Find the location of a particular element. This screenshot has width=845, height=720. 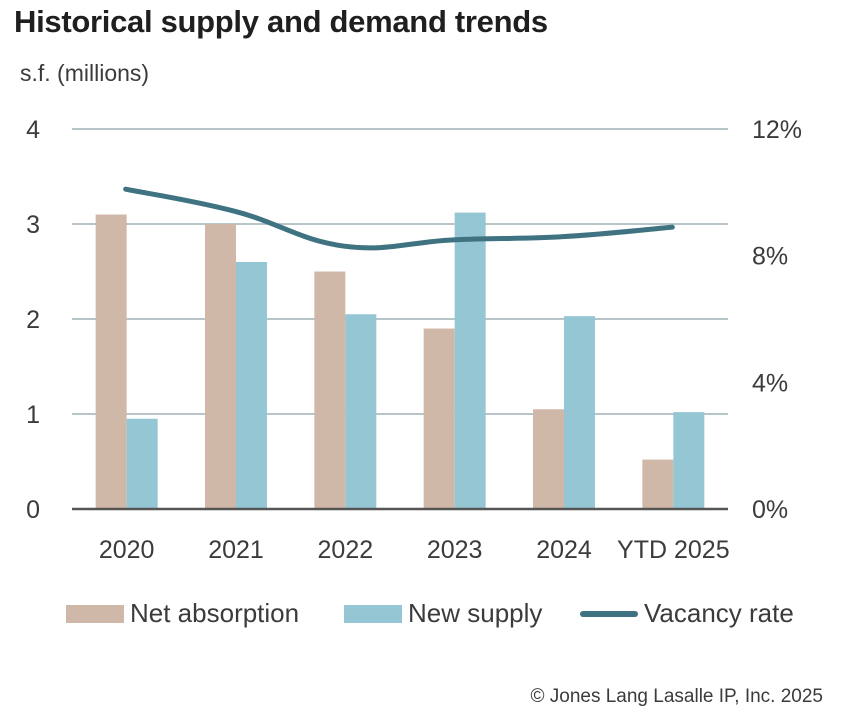

y-tick-label: 2 is located at coordinates (33, 320).